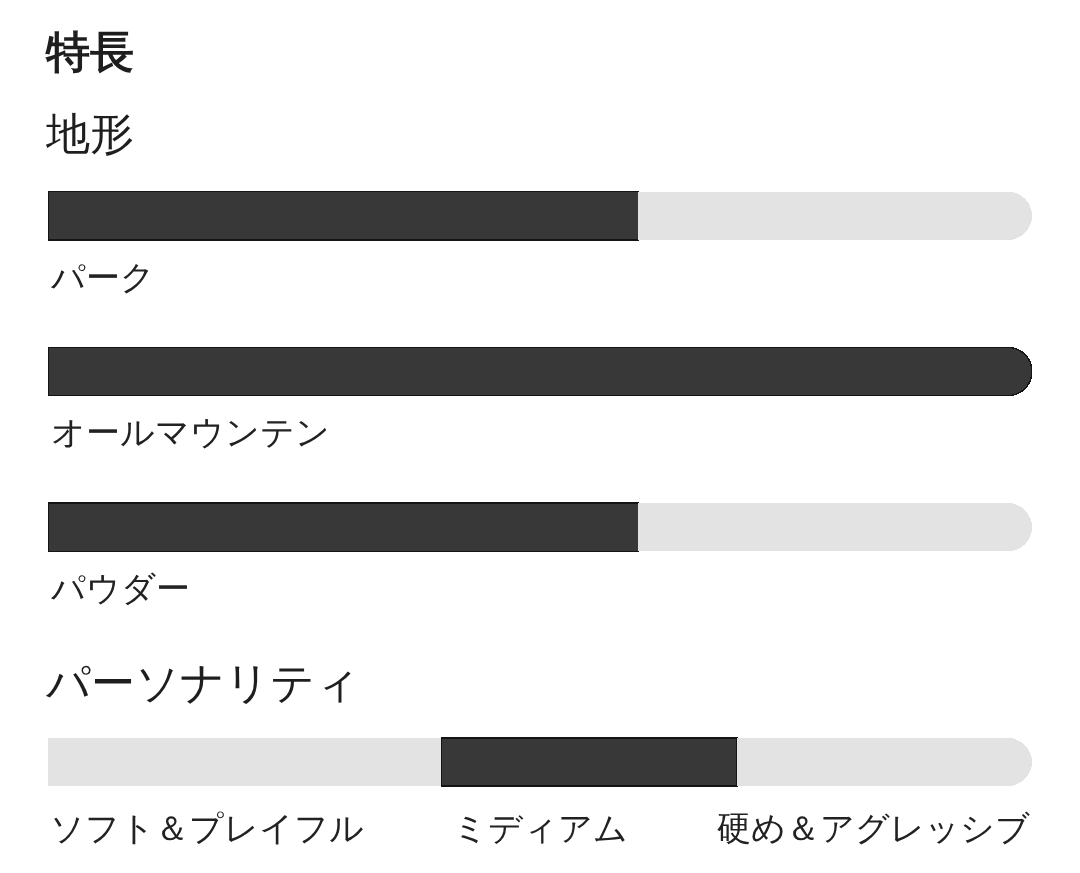  What do you see at coordinates (102, 276) in the screenshot?
I see `y-tick-label: パーク` at bounding box center [102, 276].